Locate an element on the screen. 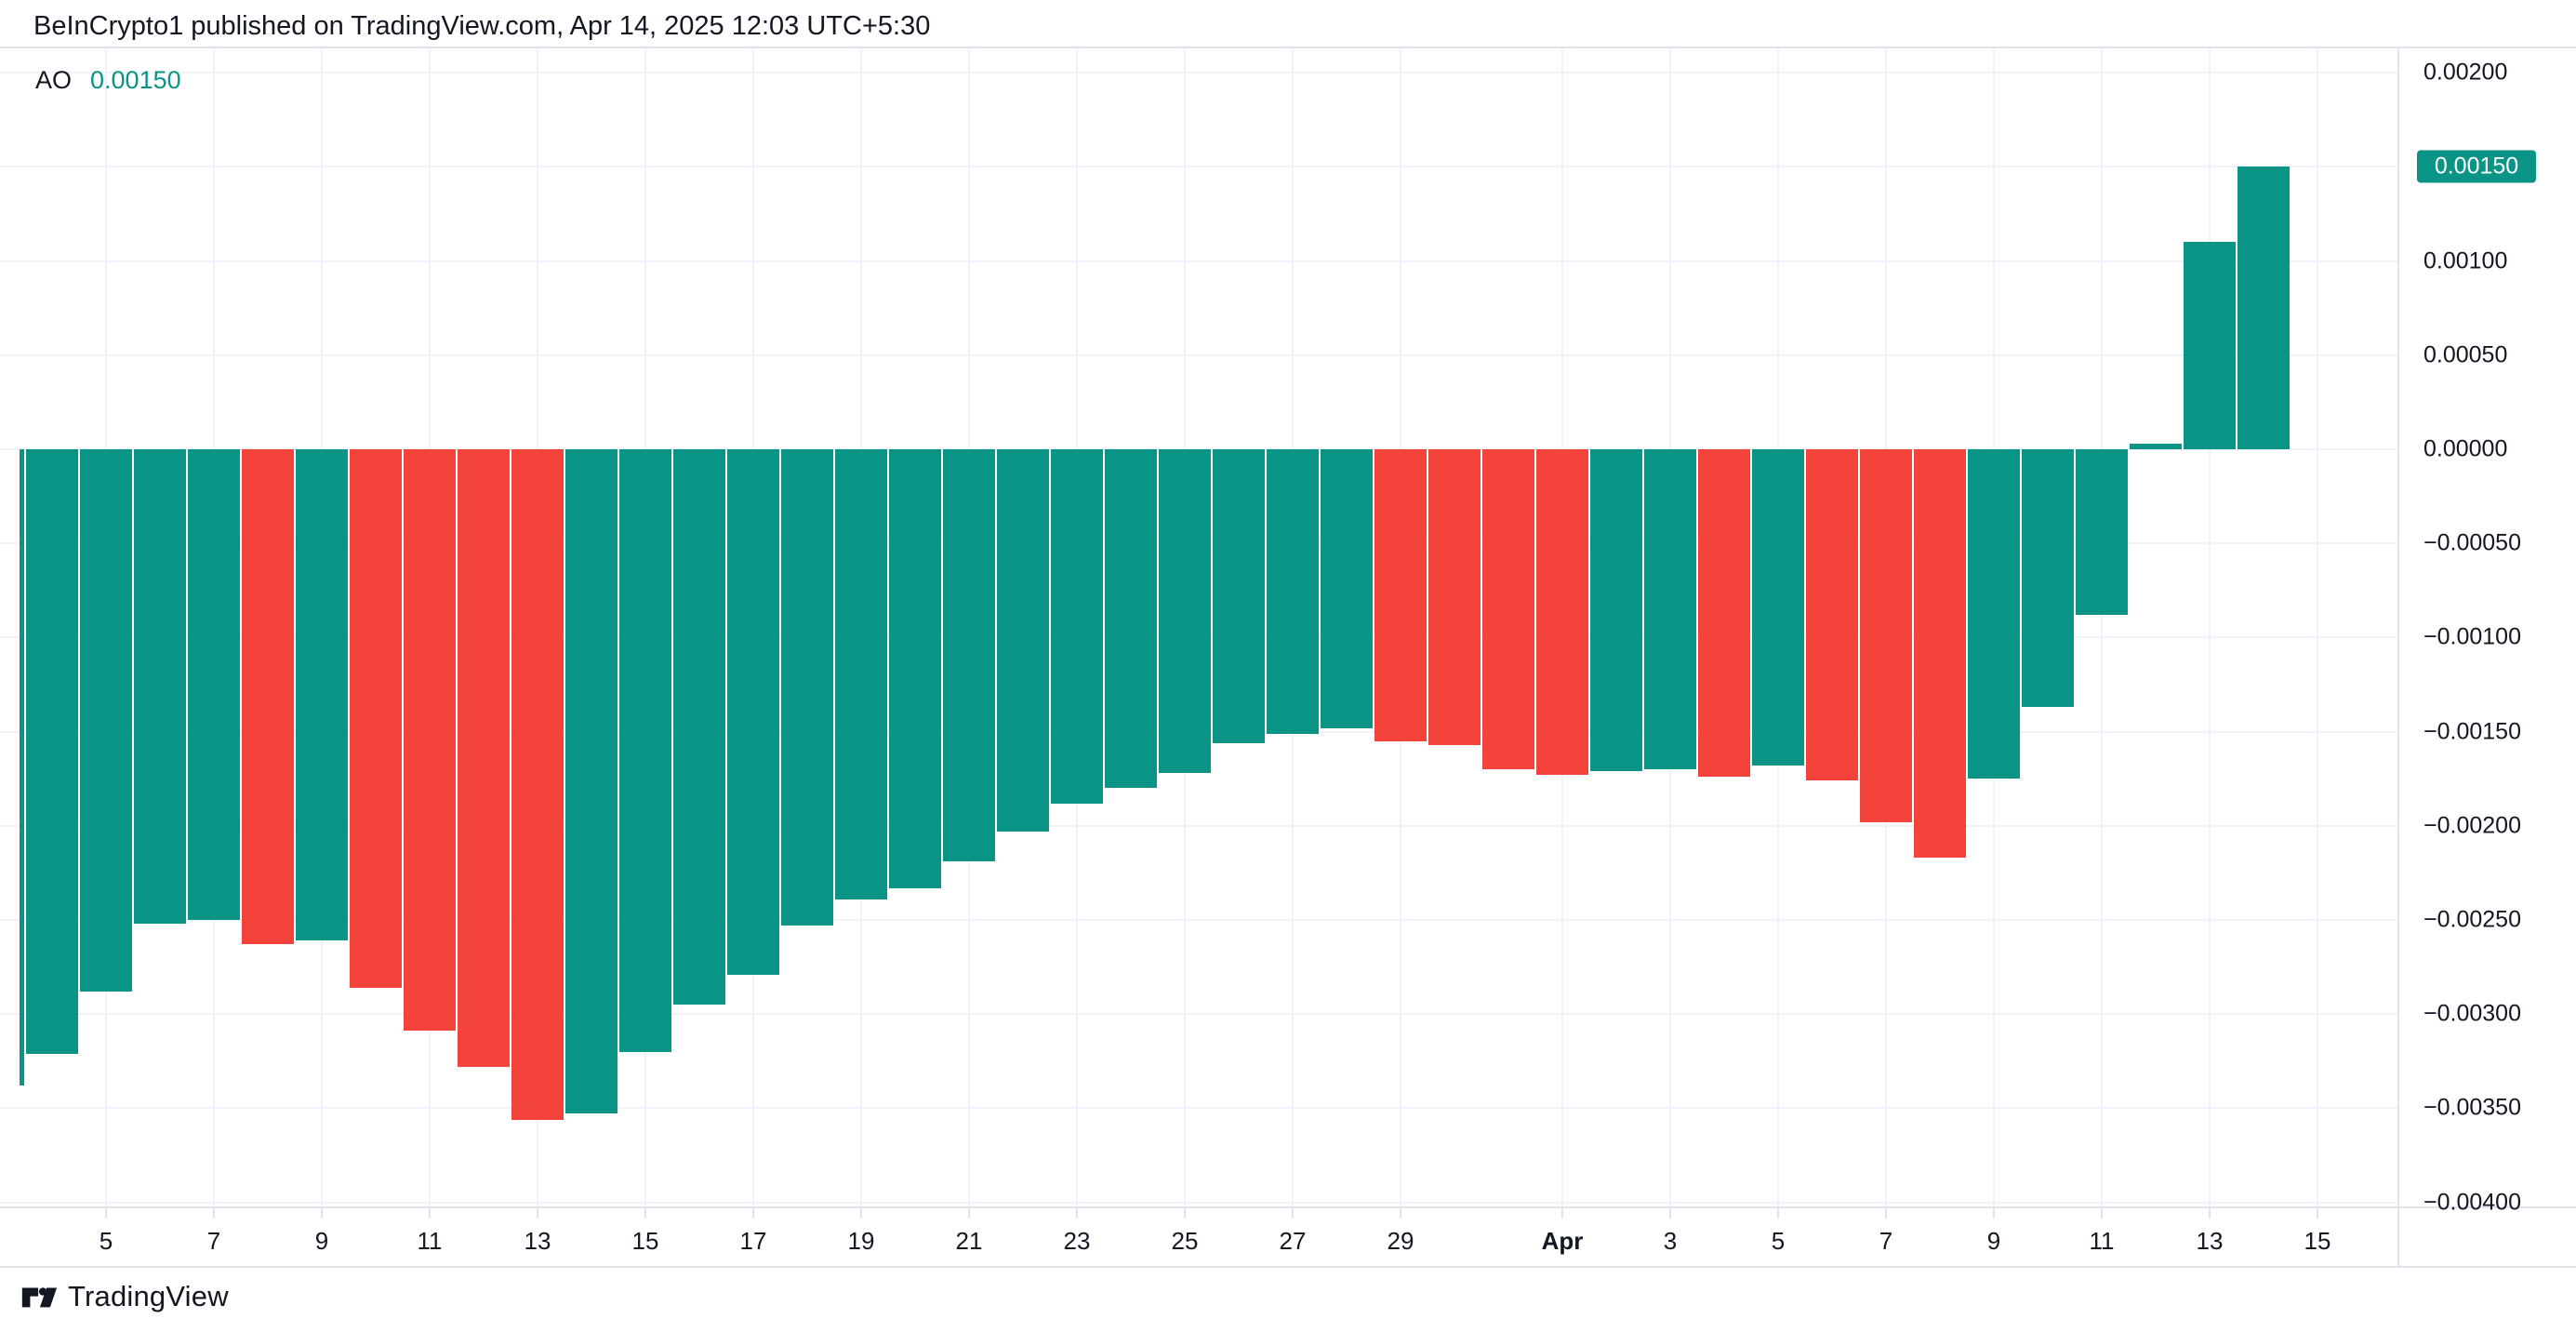  price-axis-border is located at coordinates (2398, 657).